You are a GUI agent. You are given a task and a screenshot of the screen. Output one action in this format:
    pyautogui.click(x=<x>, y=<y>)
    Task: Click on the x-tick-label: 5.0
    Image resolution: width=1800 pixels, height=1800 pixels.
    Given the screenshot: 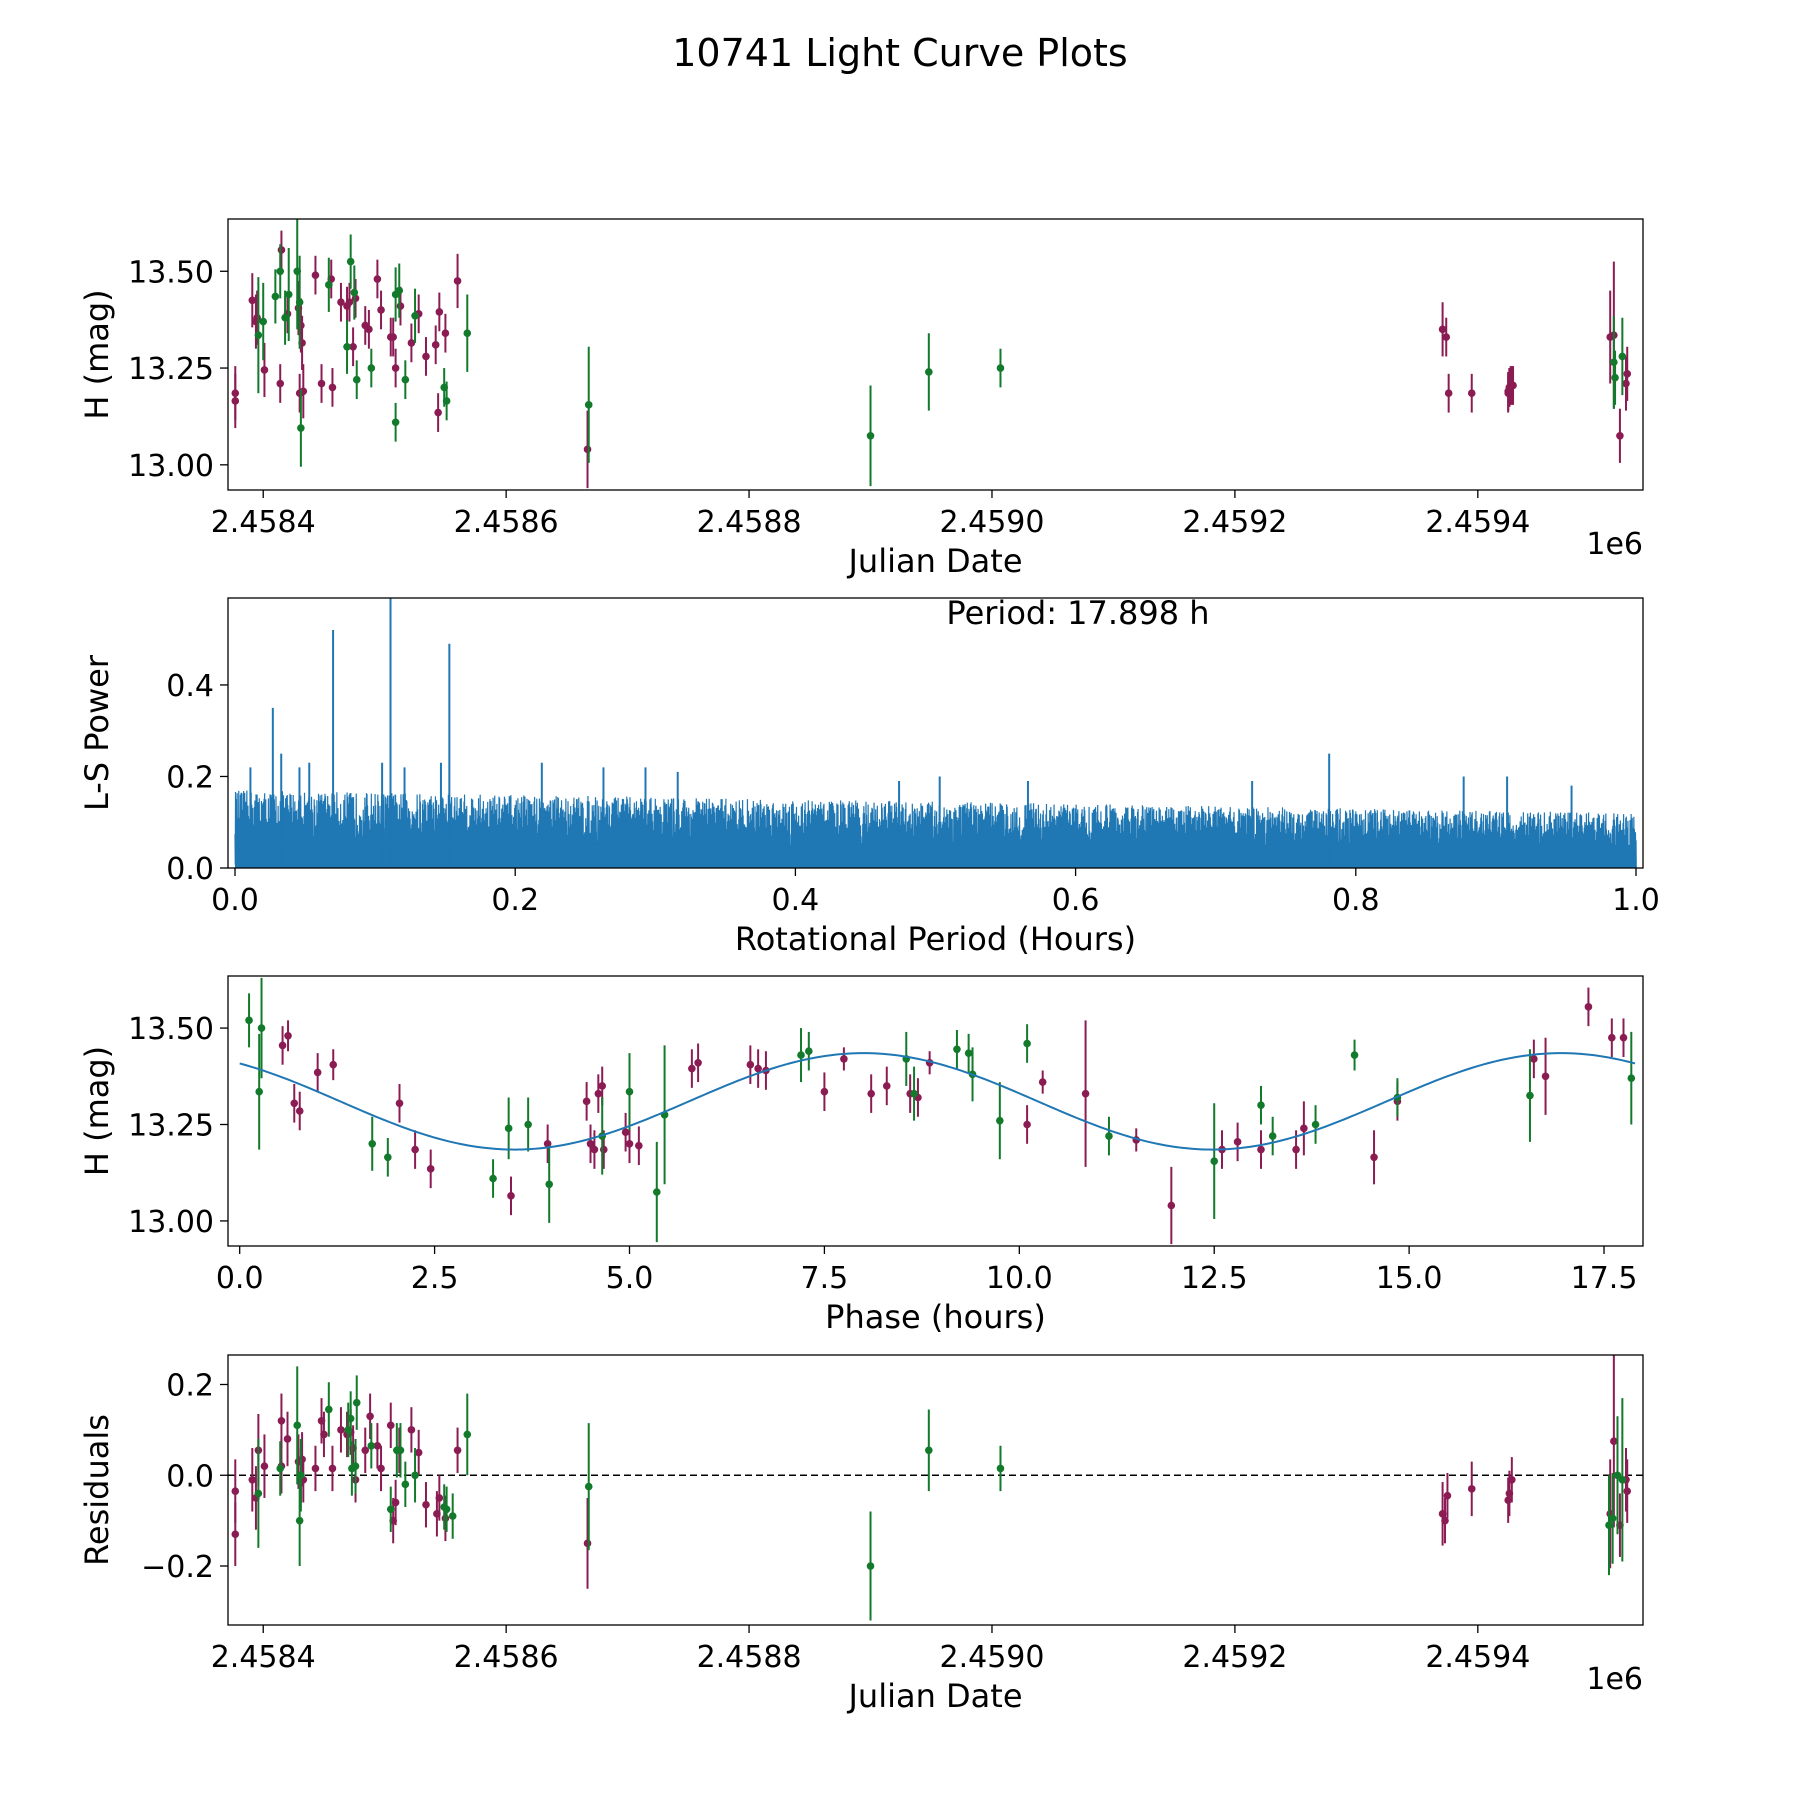 What is the action you would take?
    pyautogui.click(x=630, y=1278)
    